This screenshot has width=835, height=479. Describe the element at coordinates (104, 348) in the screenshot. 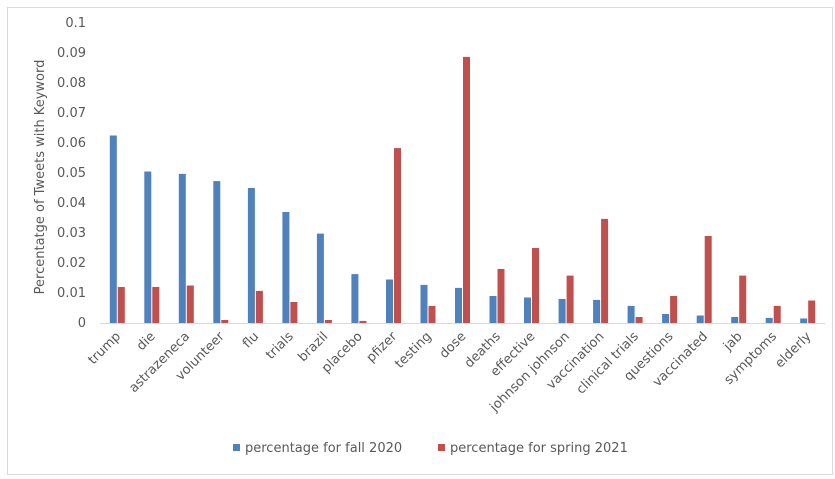

I see `x-tick-label: trump` at that location.